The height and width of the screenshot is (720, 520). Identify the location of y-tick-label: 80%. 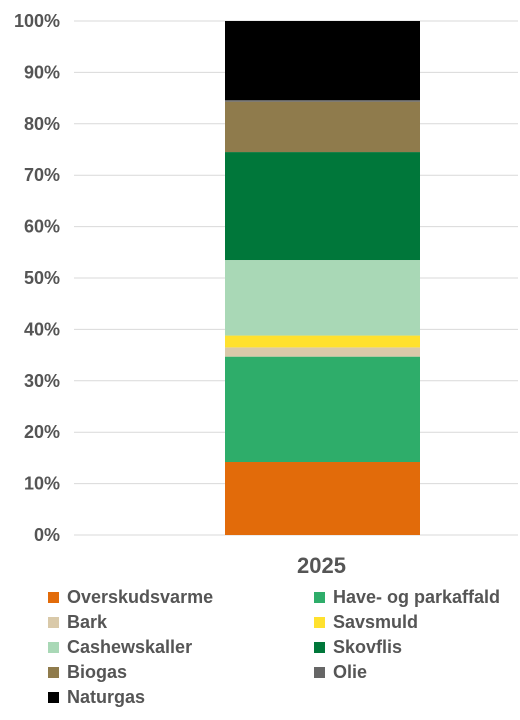
(42, 124).